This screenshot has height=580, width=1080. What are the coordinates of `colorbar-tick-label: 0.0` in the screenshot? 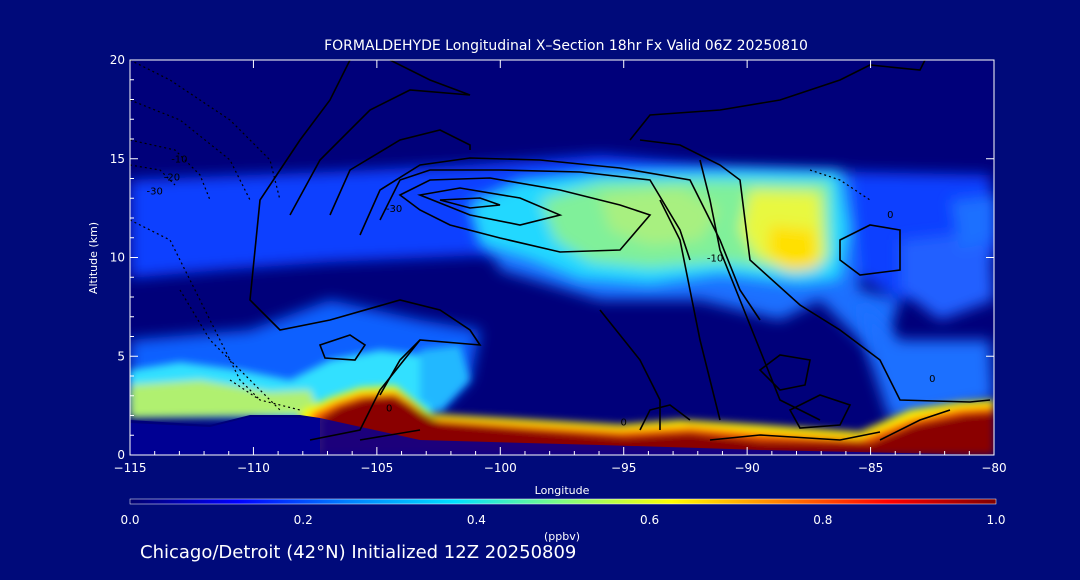 It's located at (129, 520).